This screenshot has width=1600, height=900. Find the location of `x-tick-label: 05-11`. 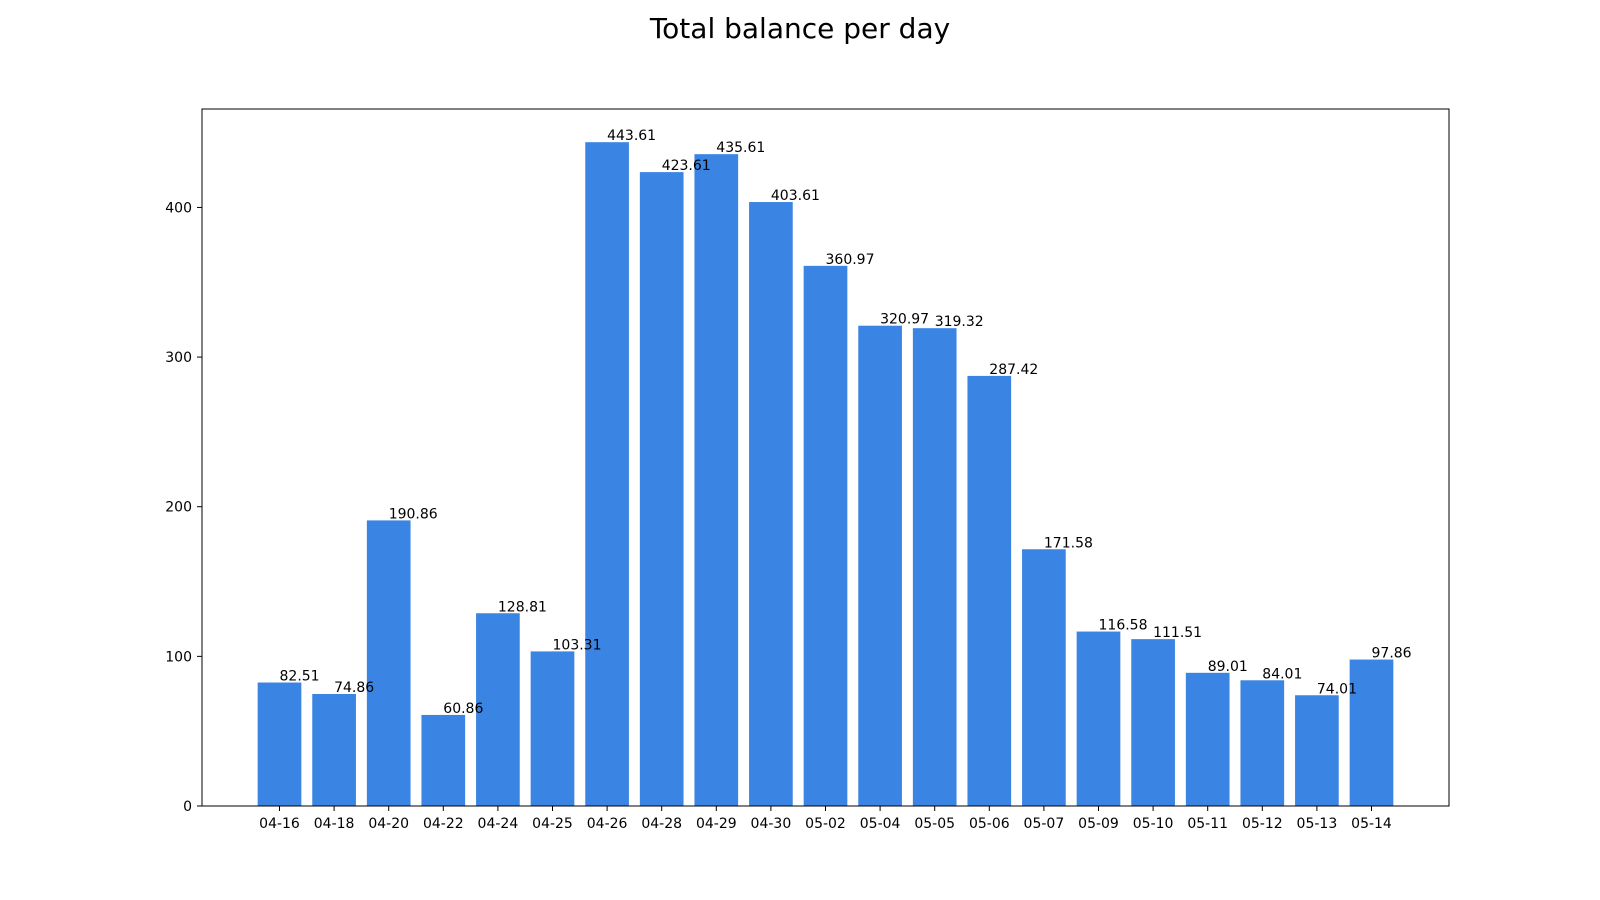

x-tick-label: 05-11 is located at coordinates (1207, 824).